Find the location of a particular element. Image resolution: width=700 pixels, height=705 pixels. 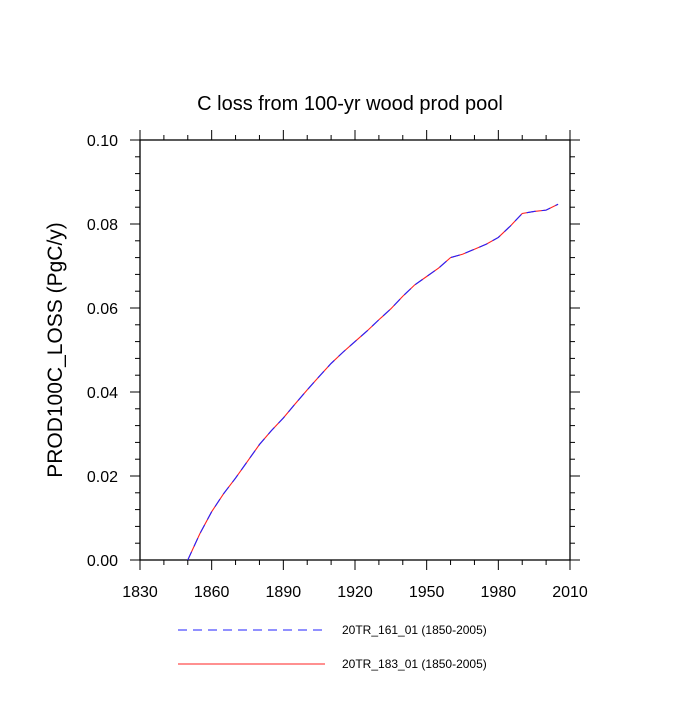

chart-title: C loss from 100-yr wood prod pool is located at coordinates (350, 104).